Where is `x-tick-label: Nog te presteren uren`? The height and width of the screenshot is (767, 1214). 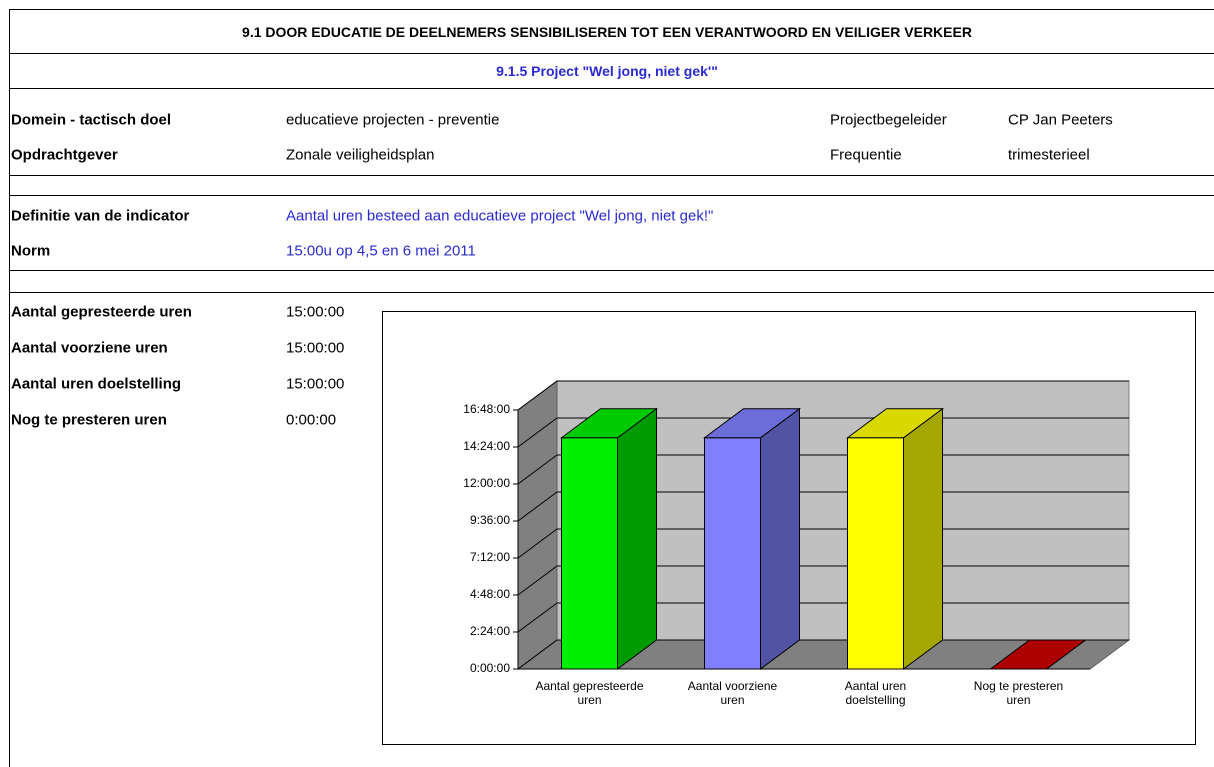
x-tick-label: Nog te presteren uren is located at coordinates (1018, 693).